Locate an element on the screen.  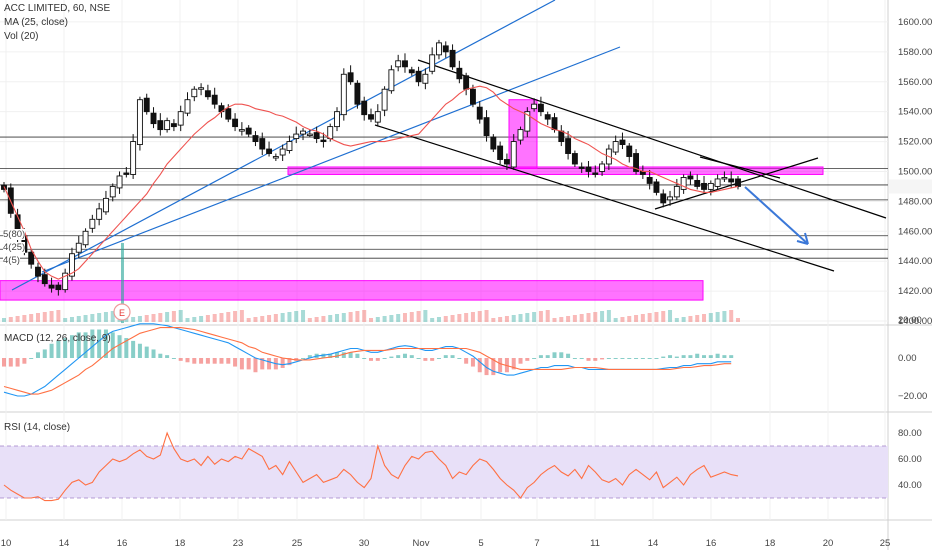
x-tick-label: 18 is located at coordinates (180, 543).